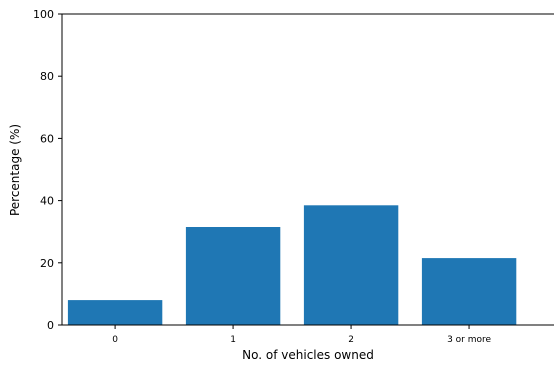 The width and height of the screenshot is (554, 369). I want to click on y-tick-label: 0, so click(50, 325).